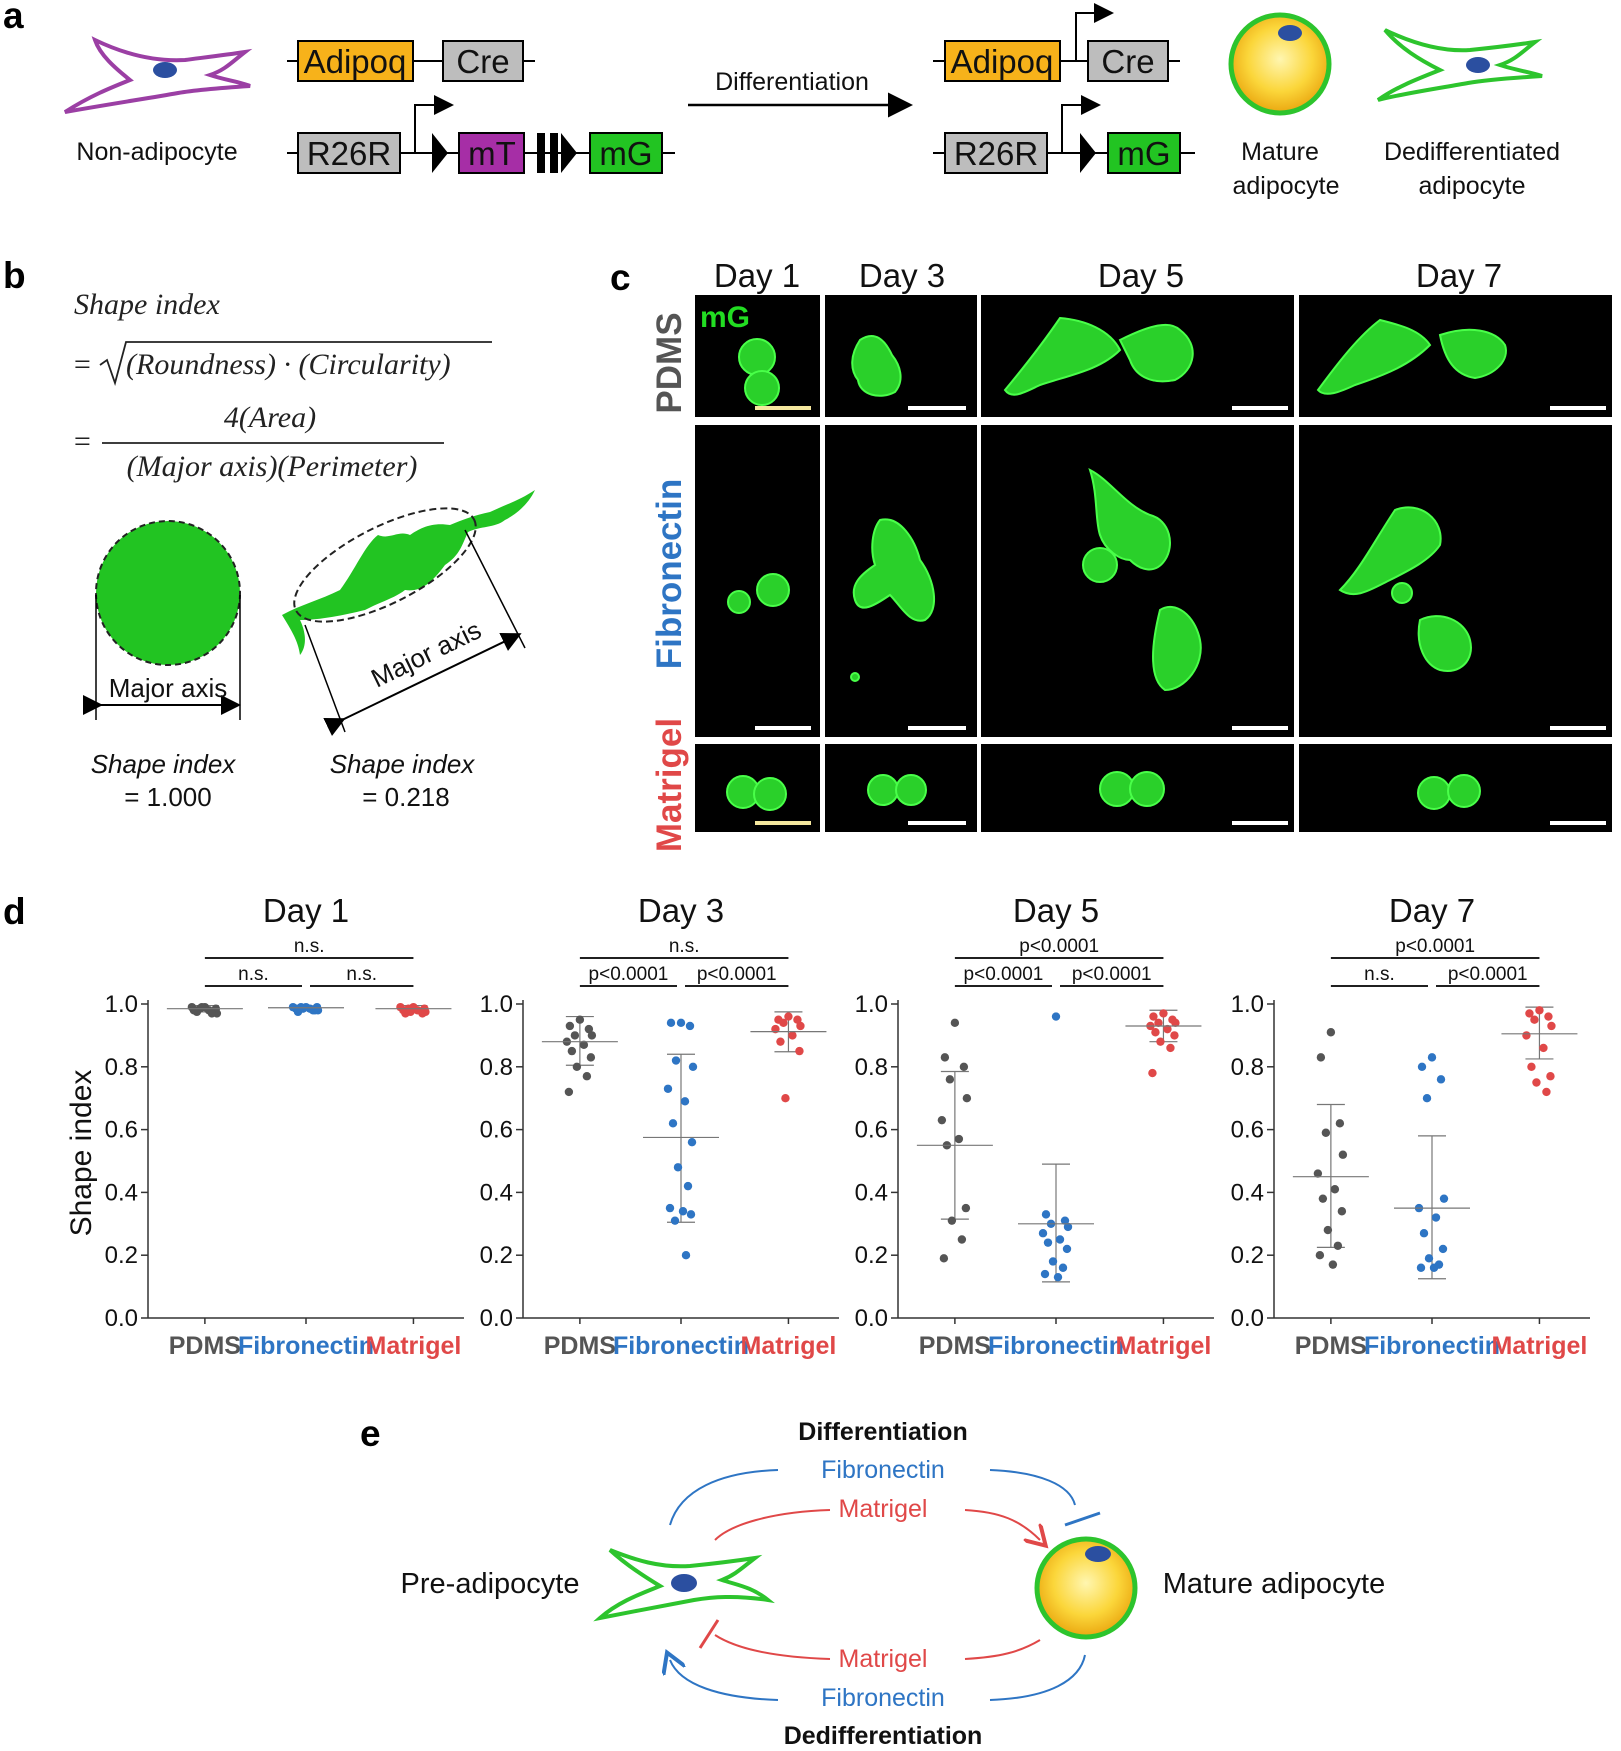  What do you see at coordinates (496, 1004) in the screenshot?
I see `y-tick-label: 1.0` at bounding box center [496, 1004].